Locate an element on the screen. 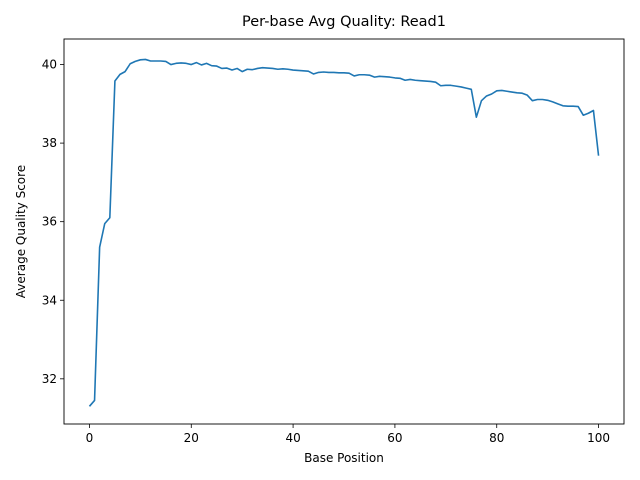 This screenshot has width=640, height=480. x-tick-label: 20 is located at coordinates (191, 438).